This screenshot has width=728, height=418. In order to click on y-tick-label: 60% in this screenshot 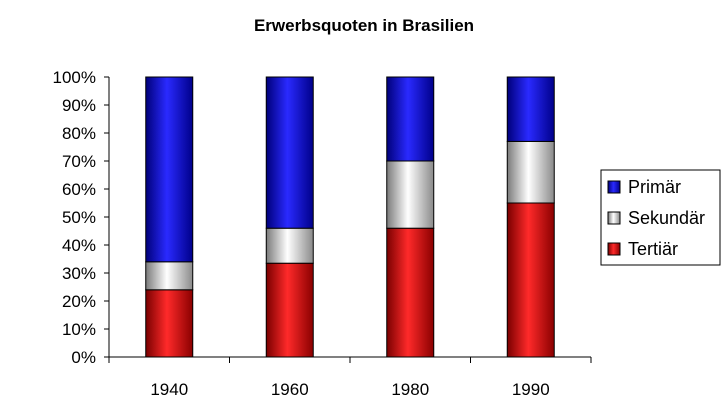, I will do `click(79, 189)`.